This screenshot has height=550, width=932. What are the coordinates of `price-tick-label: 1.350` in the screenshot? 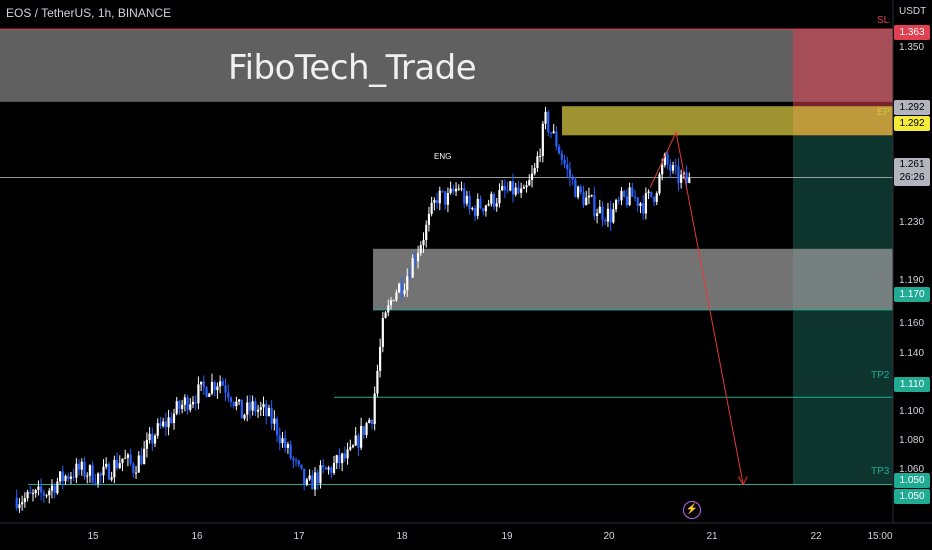 It's located at (912, 47).